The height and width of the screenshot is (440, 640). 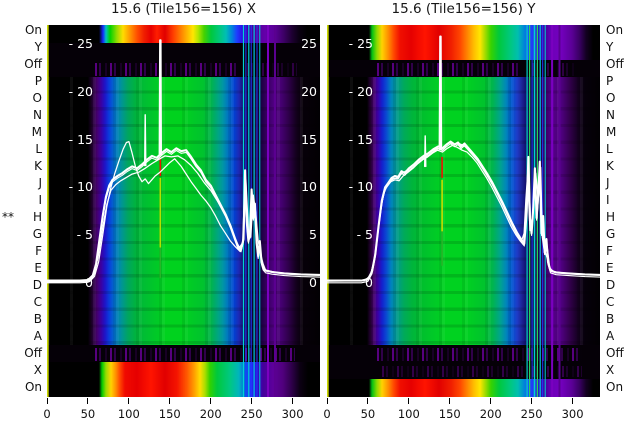 What do you see at coordinates (292, 414) in the screenshot?
I see `x-tick-label: 300` at bounding box center [292, 414].